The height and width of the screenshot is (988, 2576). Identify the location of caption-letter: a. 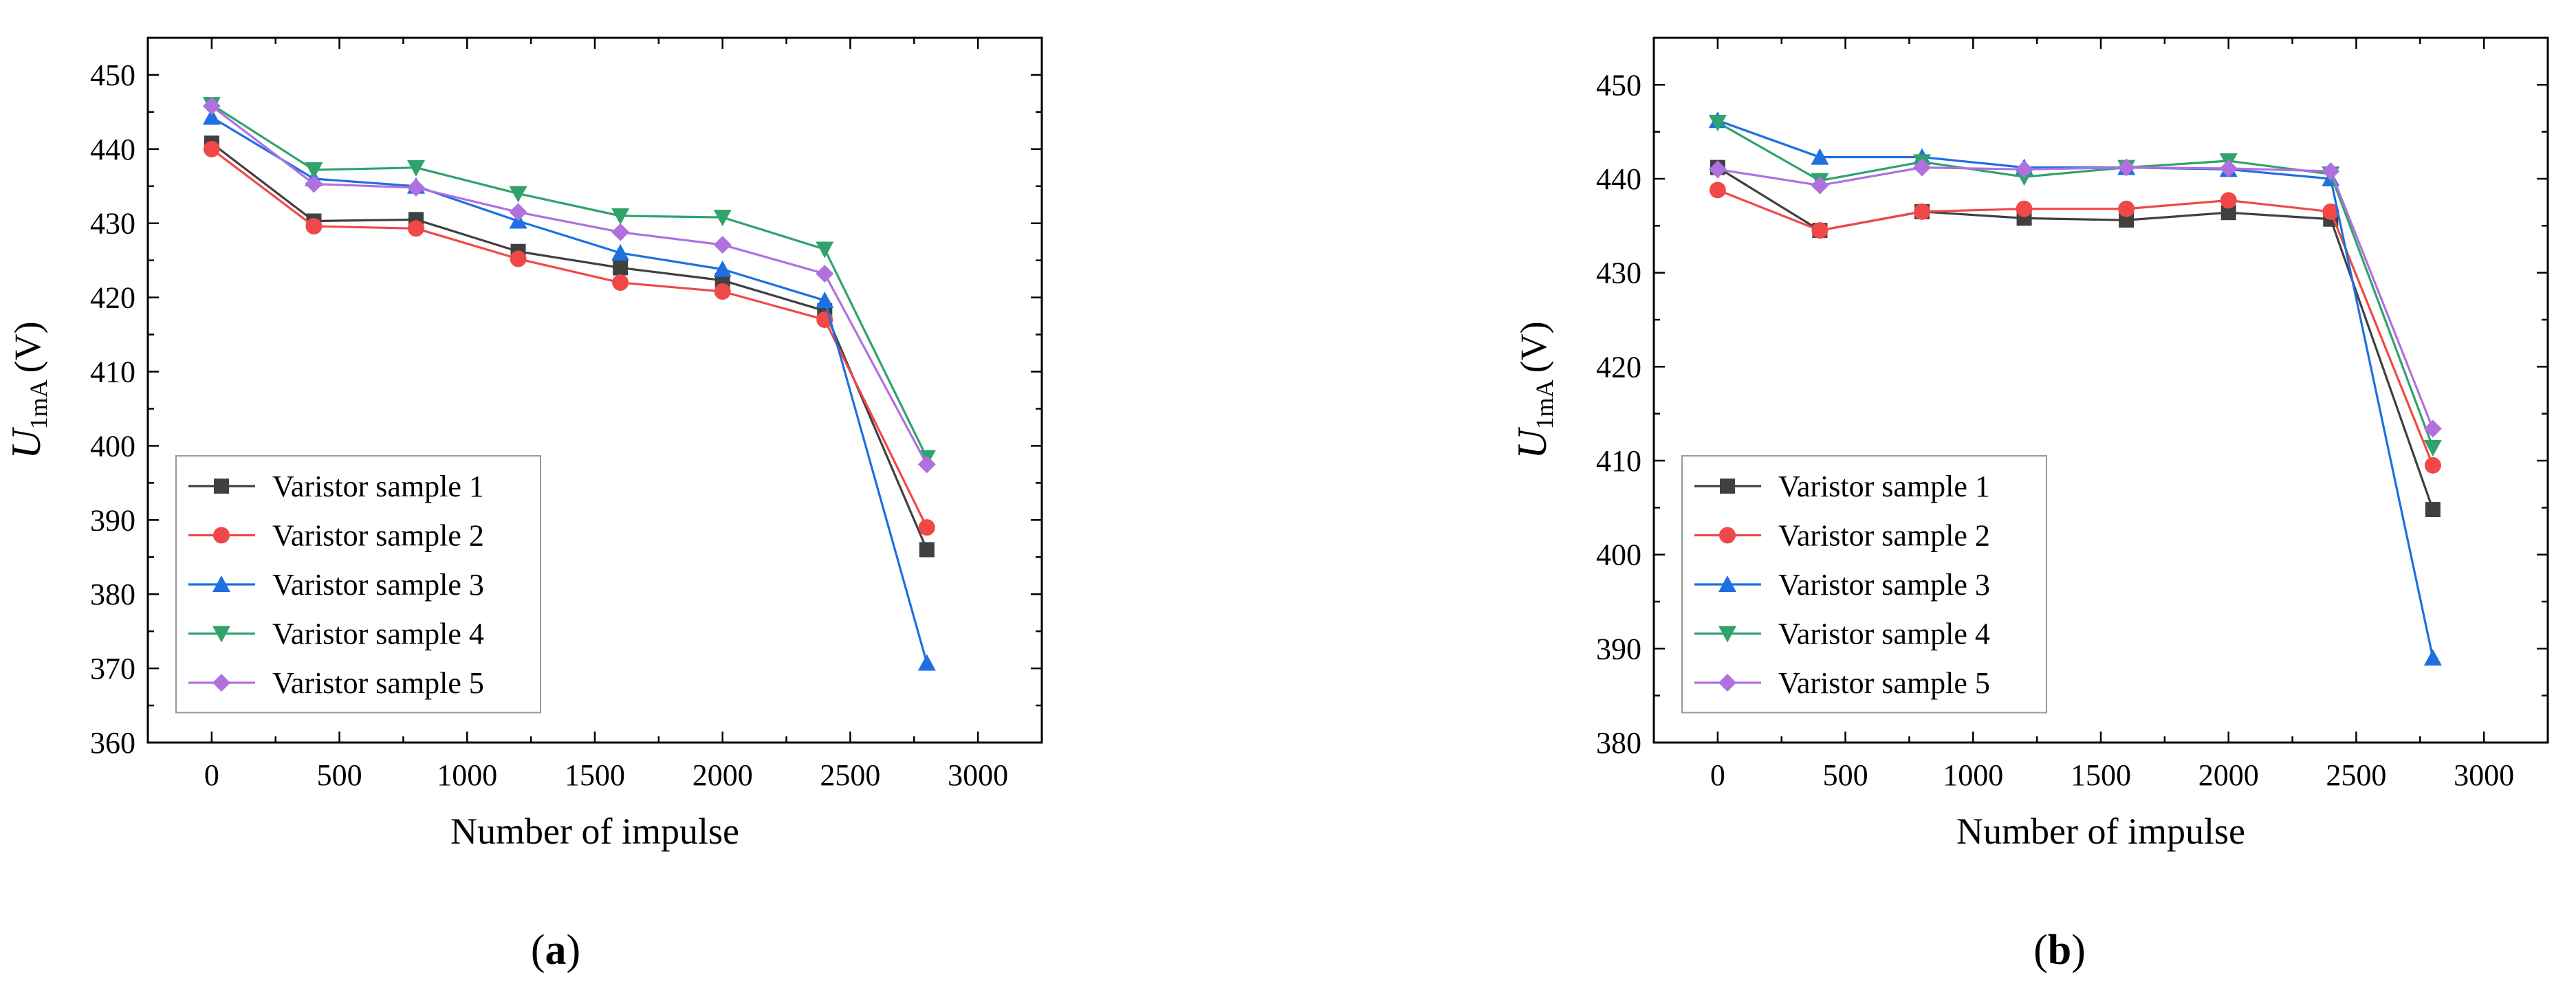
(556, 950).